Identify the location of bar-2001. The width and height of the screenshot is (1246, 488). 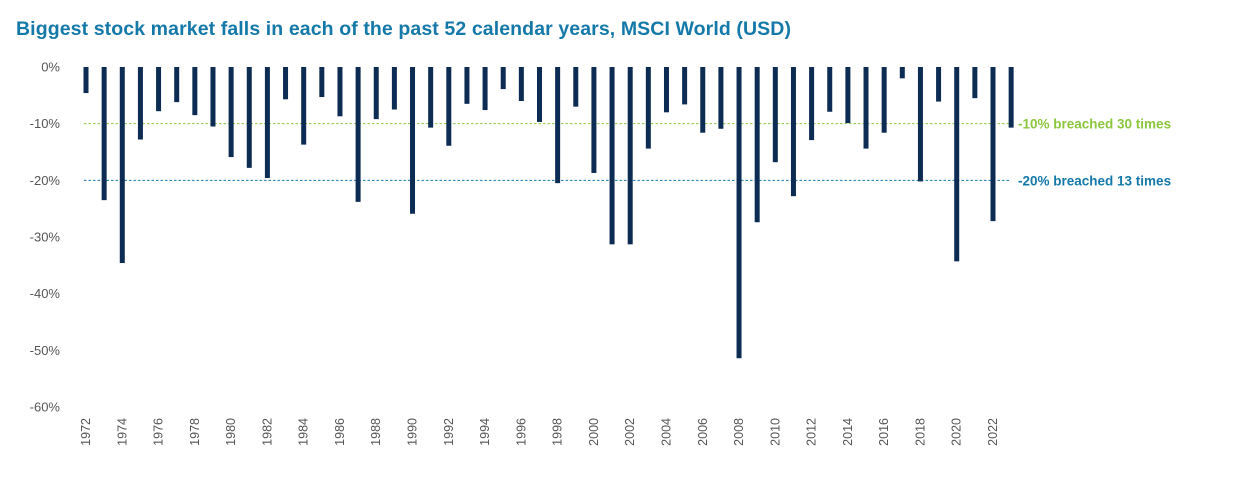
(612, 156).